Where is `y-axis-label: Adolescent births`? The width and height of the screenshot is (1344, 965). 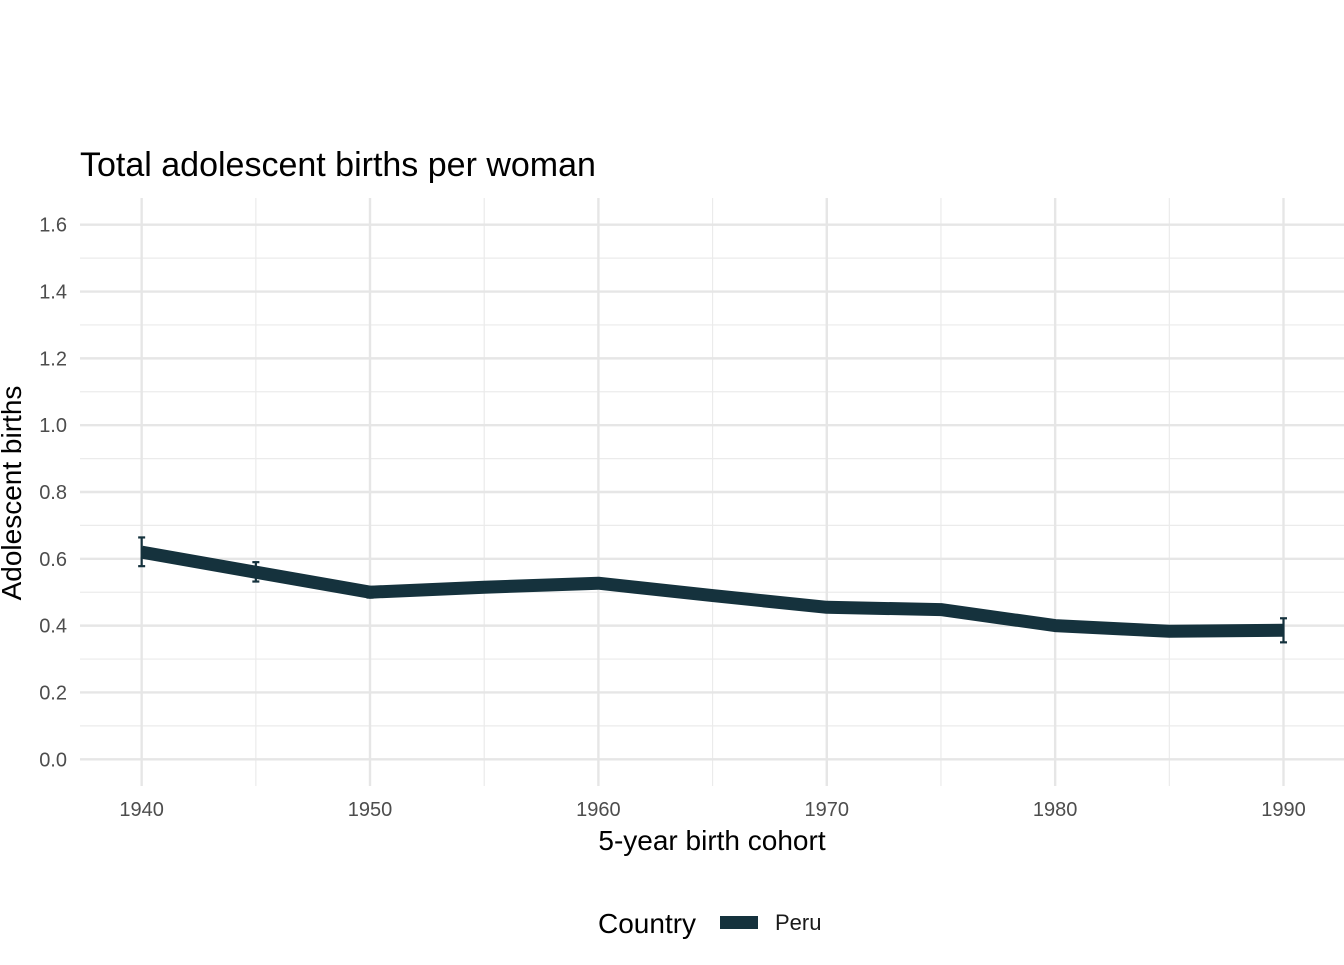 y-axis-label: Adolescent births is located at coordinates (13, 493).